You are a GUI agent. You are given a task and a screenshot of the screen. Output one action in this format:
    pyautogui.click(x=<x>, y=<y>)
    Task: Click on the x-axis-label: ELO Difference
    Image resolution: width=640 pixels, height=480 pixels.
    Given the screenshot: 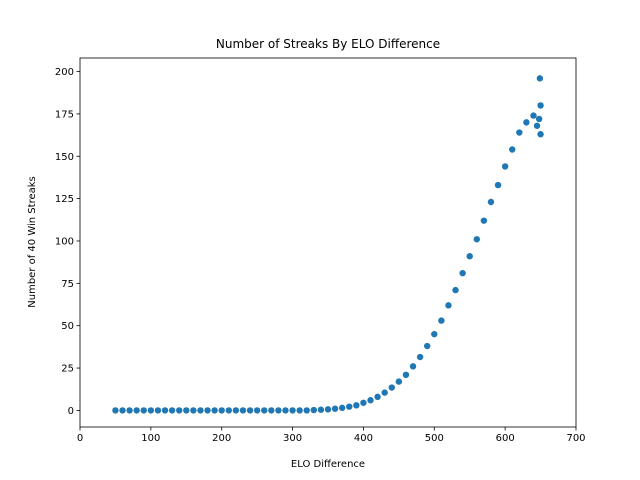 What is the action you would take?
    pyautogui.click(x=328, y=464)
    